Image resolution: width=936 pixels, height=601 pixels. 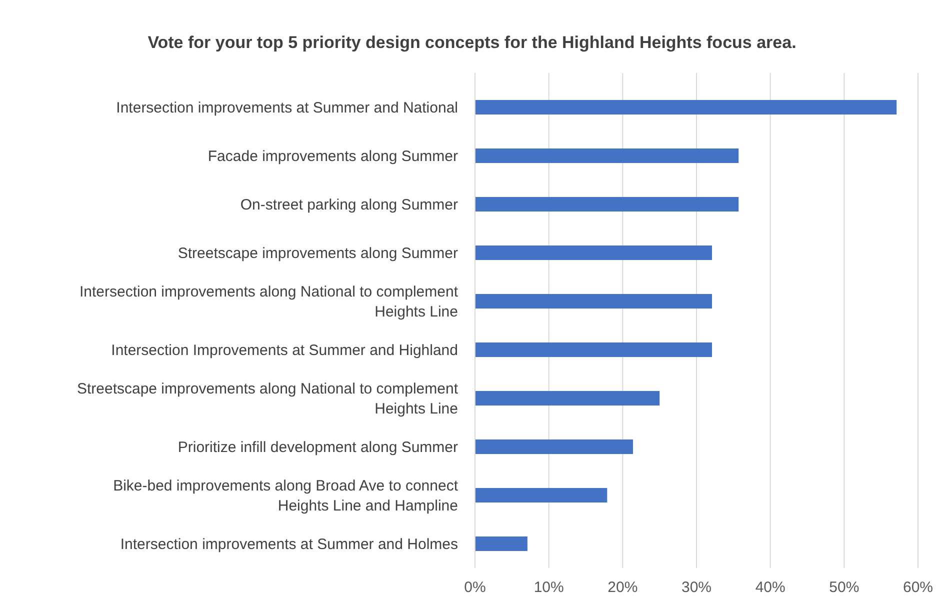 I want to click on y-tick-label: Bike-bed improvements along Broad Ave to connect Heights Line and Hampline, so click(x=286, y=495).